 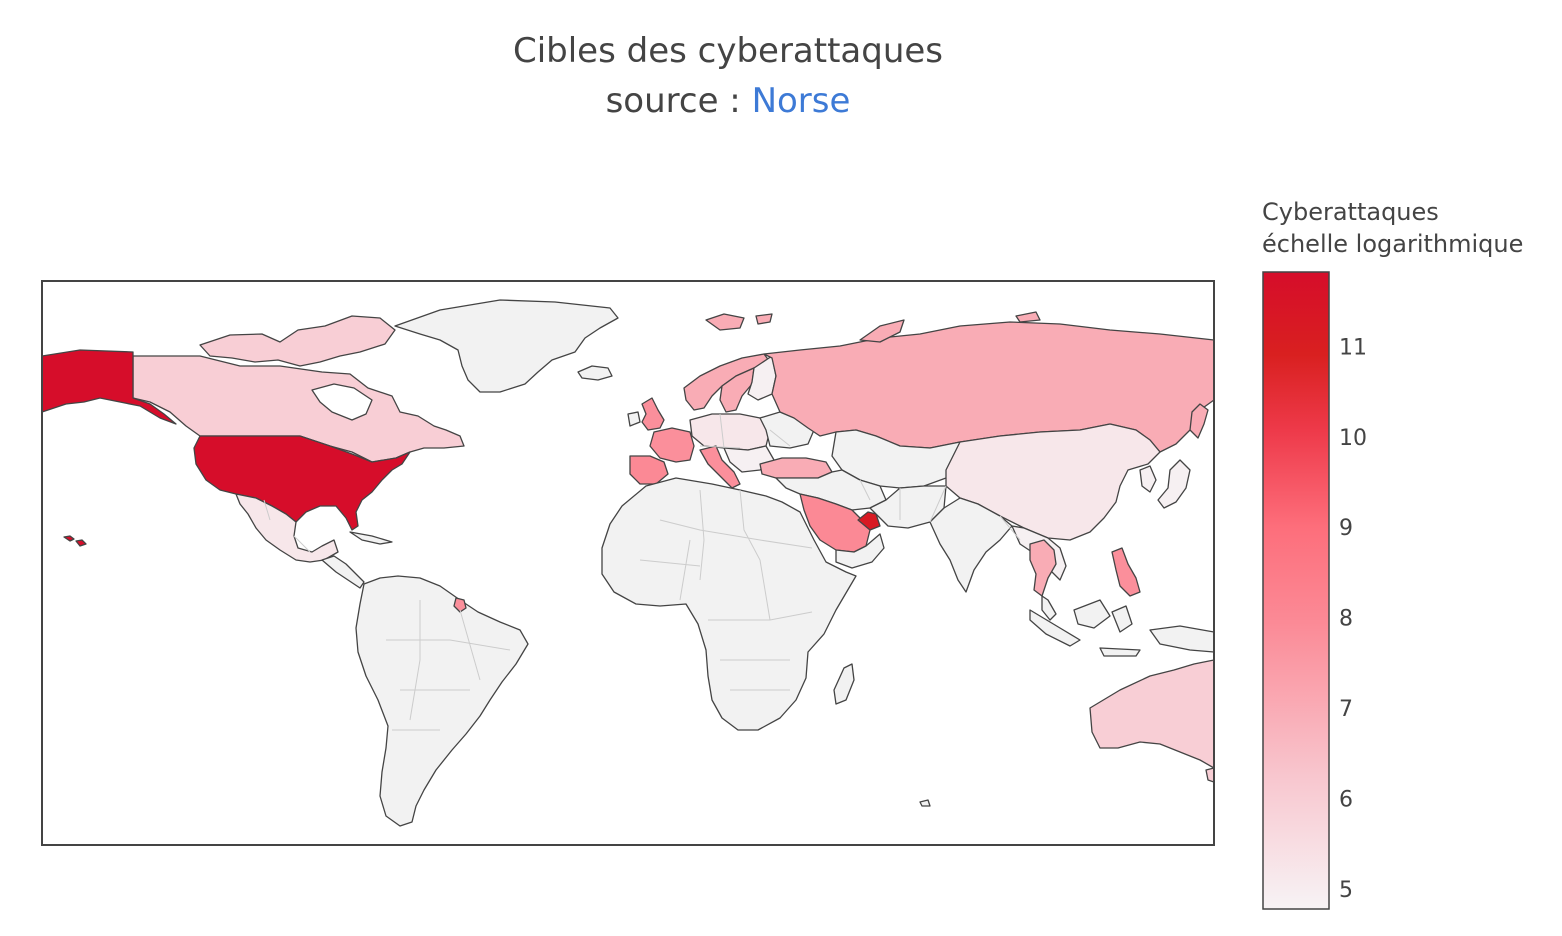 What do you see at coordinates (988, 387) in the screenshot?
I see `region-russia` at bounding box center [988, 387].